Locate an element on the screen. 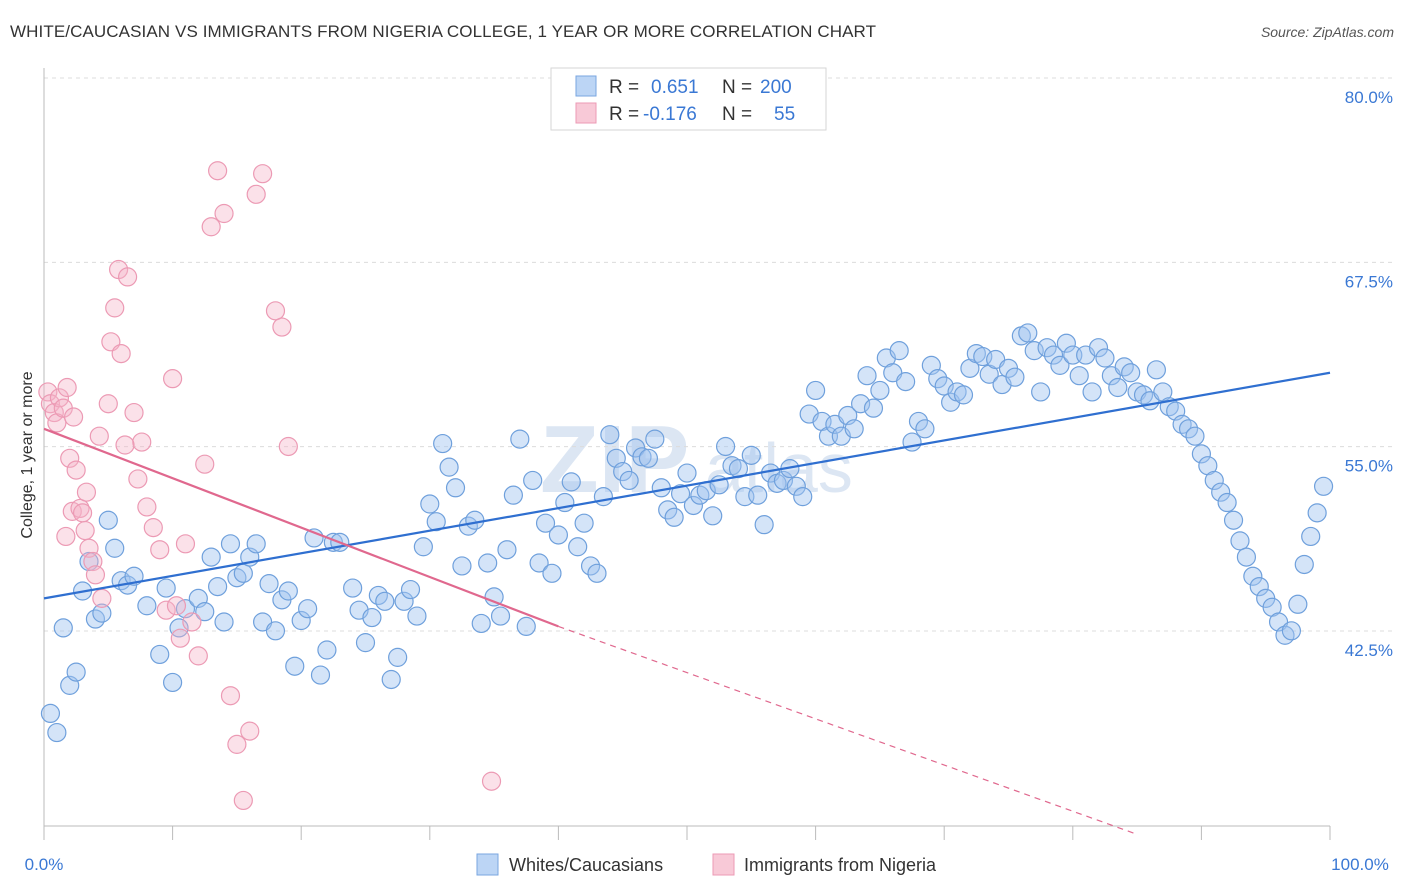 The height and width of the screenshot is (892, 1406). legend-swatch-blue is located at coordinates (586, 86).